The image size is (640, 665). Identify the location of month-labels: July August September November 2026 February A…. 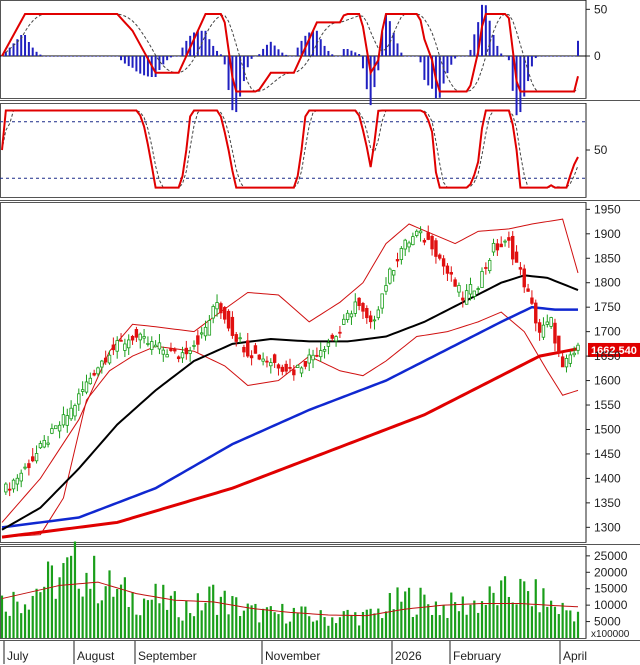
(320, 652).